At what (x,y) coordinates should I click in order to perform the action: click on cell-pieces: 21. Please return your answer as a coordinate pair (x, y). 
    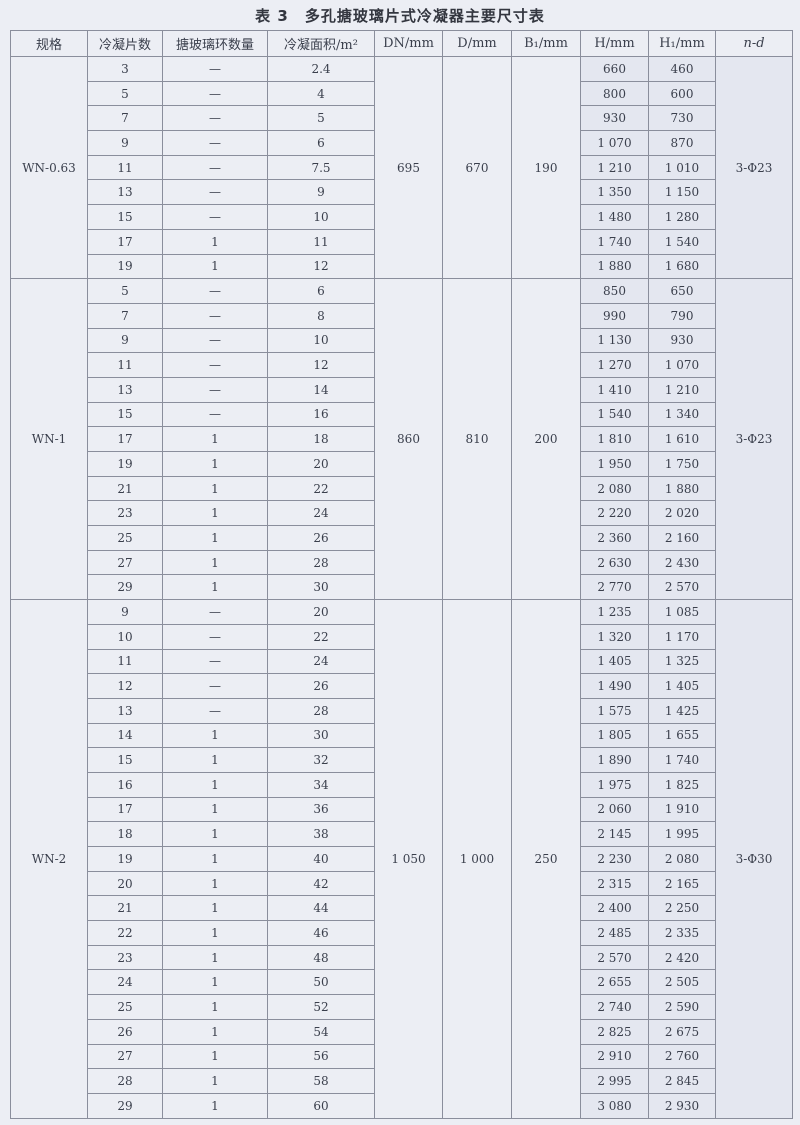
    Looking at the image, I should click on (125, 488).